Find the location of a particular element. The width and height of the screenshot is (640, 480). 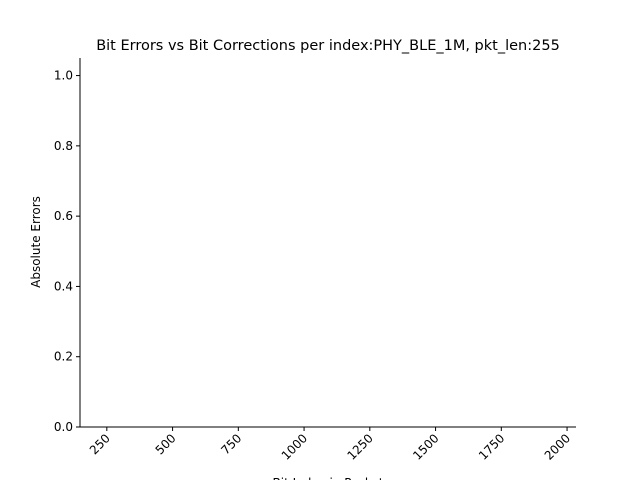

x-tick-label: 2000 is located at coordinates (557, 446).